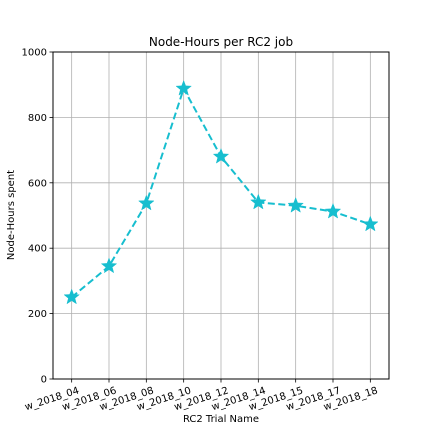  Describe the element at coordinates (37, 183) in the screenshot. I see `y-tick-label: 600` at that location.